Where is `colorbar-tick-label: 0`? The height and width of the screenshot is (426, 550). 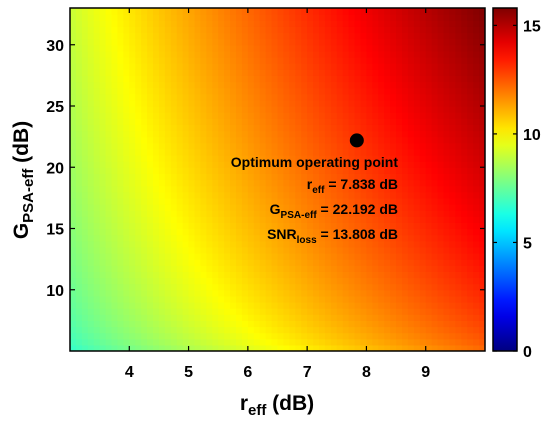 colorbar-tick-label: 0 is located at coordinates (527, 352).